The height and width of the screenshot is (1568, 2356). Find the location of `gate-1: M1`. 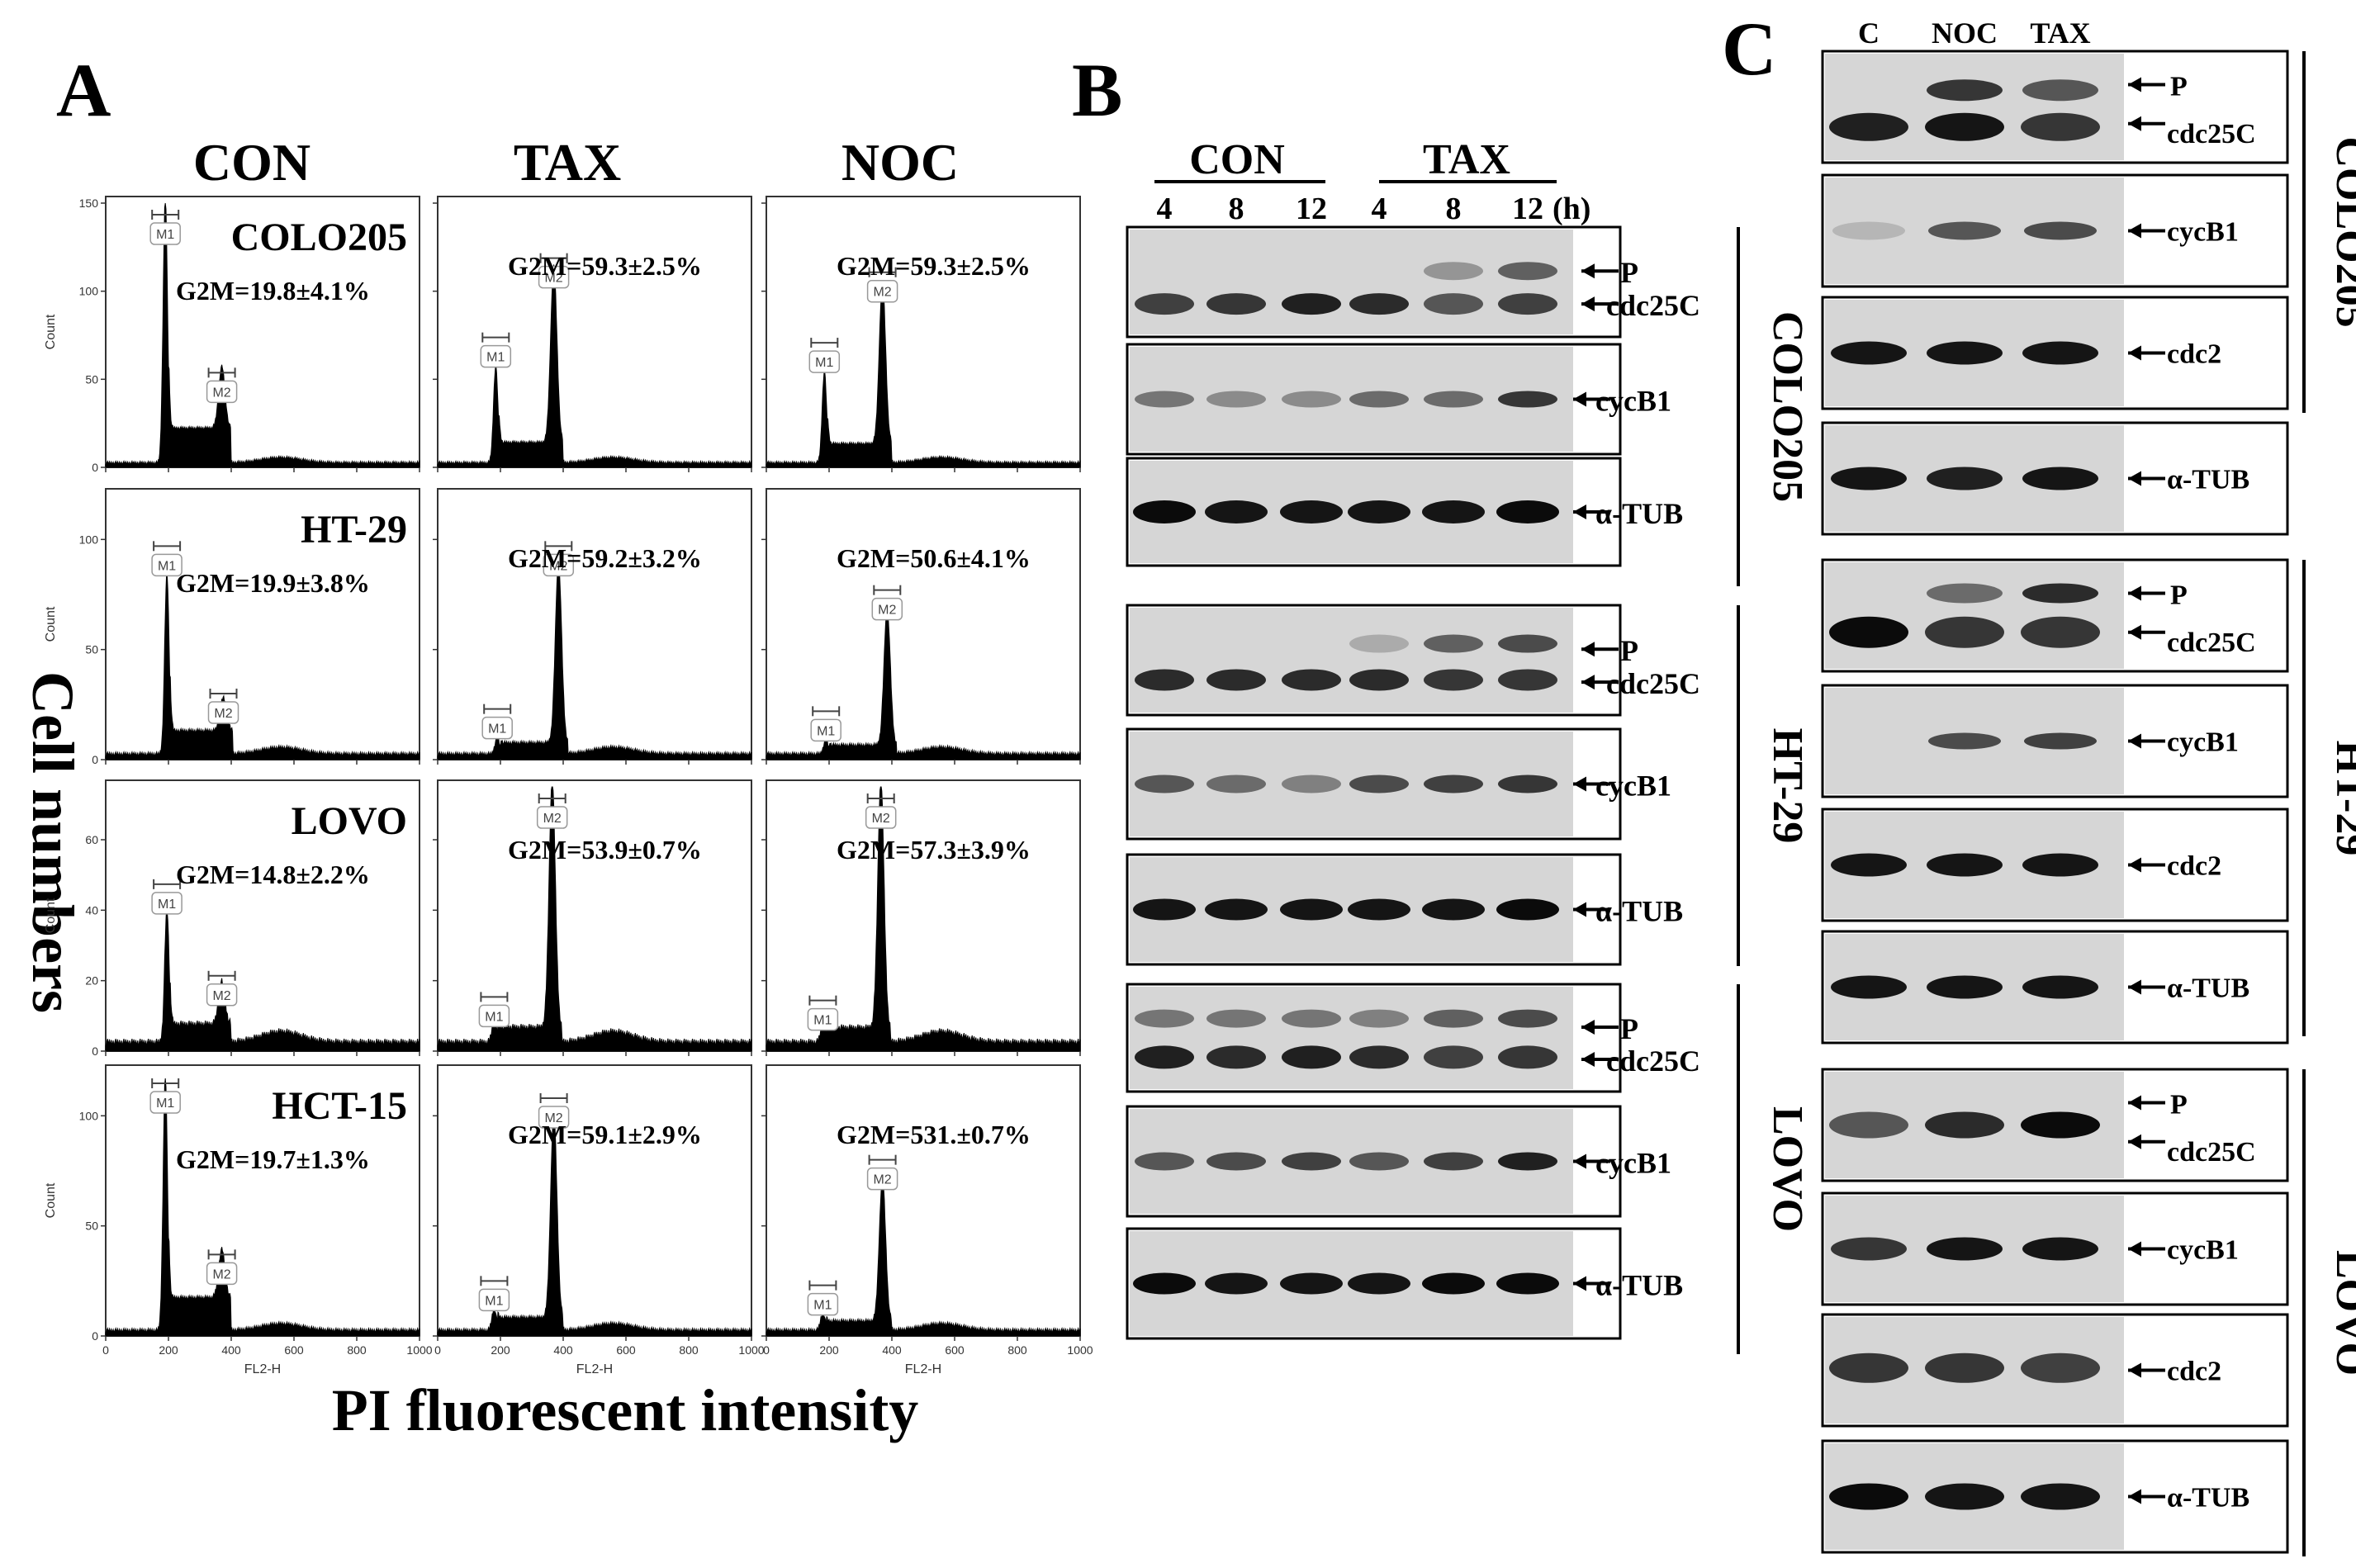

gate-1: M1 is located at coordinates (167, 897).